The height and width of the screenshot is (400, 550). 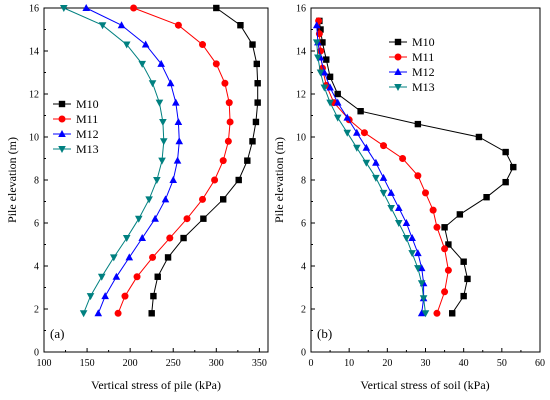 I want to click on panel-label: (b), so click(x=324, y=333).